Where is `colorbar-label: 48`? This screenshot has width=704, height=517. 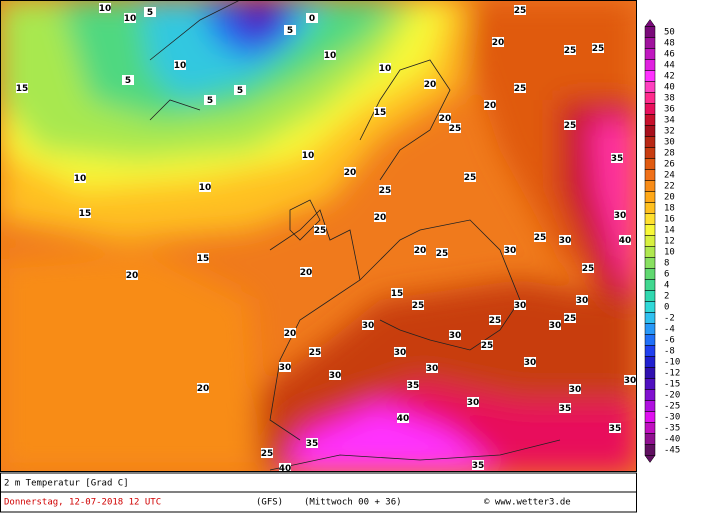 colorbar-label: 48 is located at coordinates (669, 44).